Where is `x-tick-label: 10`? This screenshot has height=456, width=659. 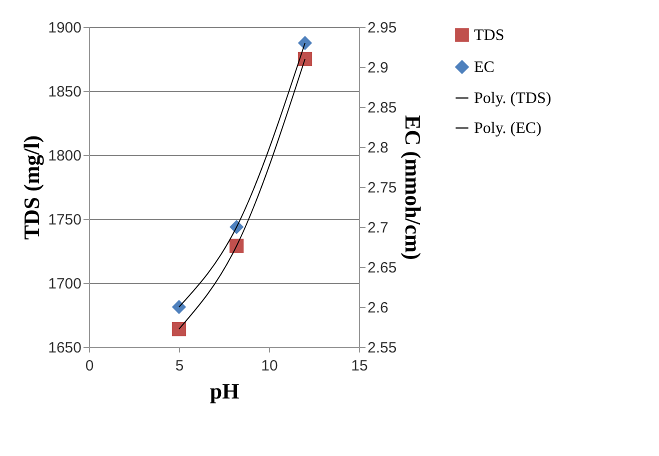
x-tick-label: 10 is located at coordinates (269, 366).